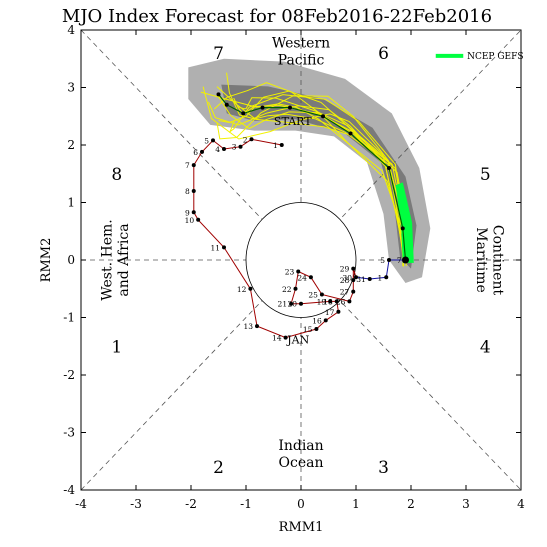 The image size is (547, 547). What do you see at coordinates (361, 279) in the screenshot?
I see `recent-day-label: 31` at bounding box center [361, 279].